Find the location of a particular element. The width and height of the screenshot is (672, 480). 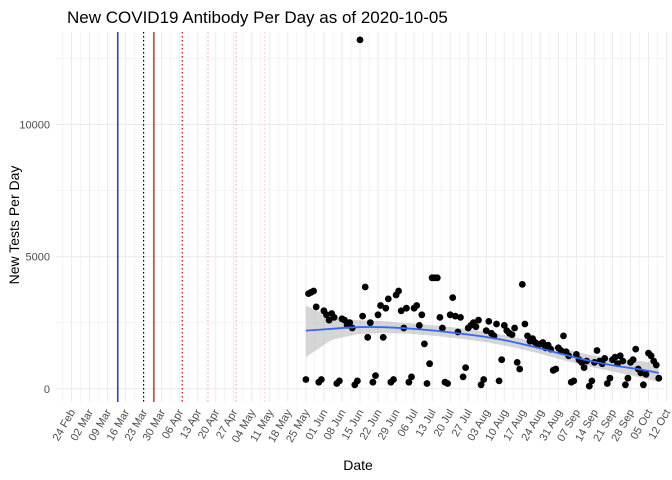

y-tick-label: 5000 is located at coordinates (38, 258).